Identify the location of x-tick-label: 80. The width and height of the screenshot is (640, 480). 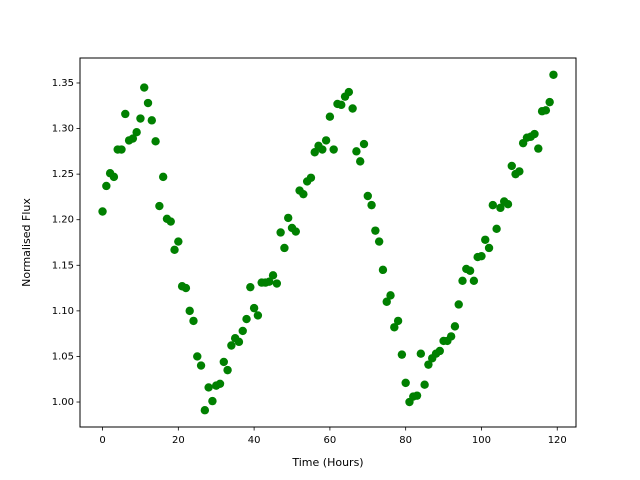
(405, 440).